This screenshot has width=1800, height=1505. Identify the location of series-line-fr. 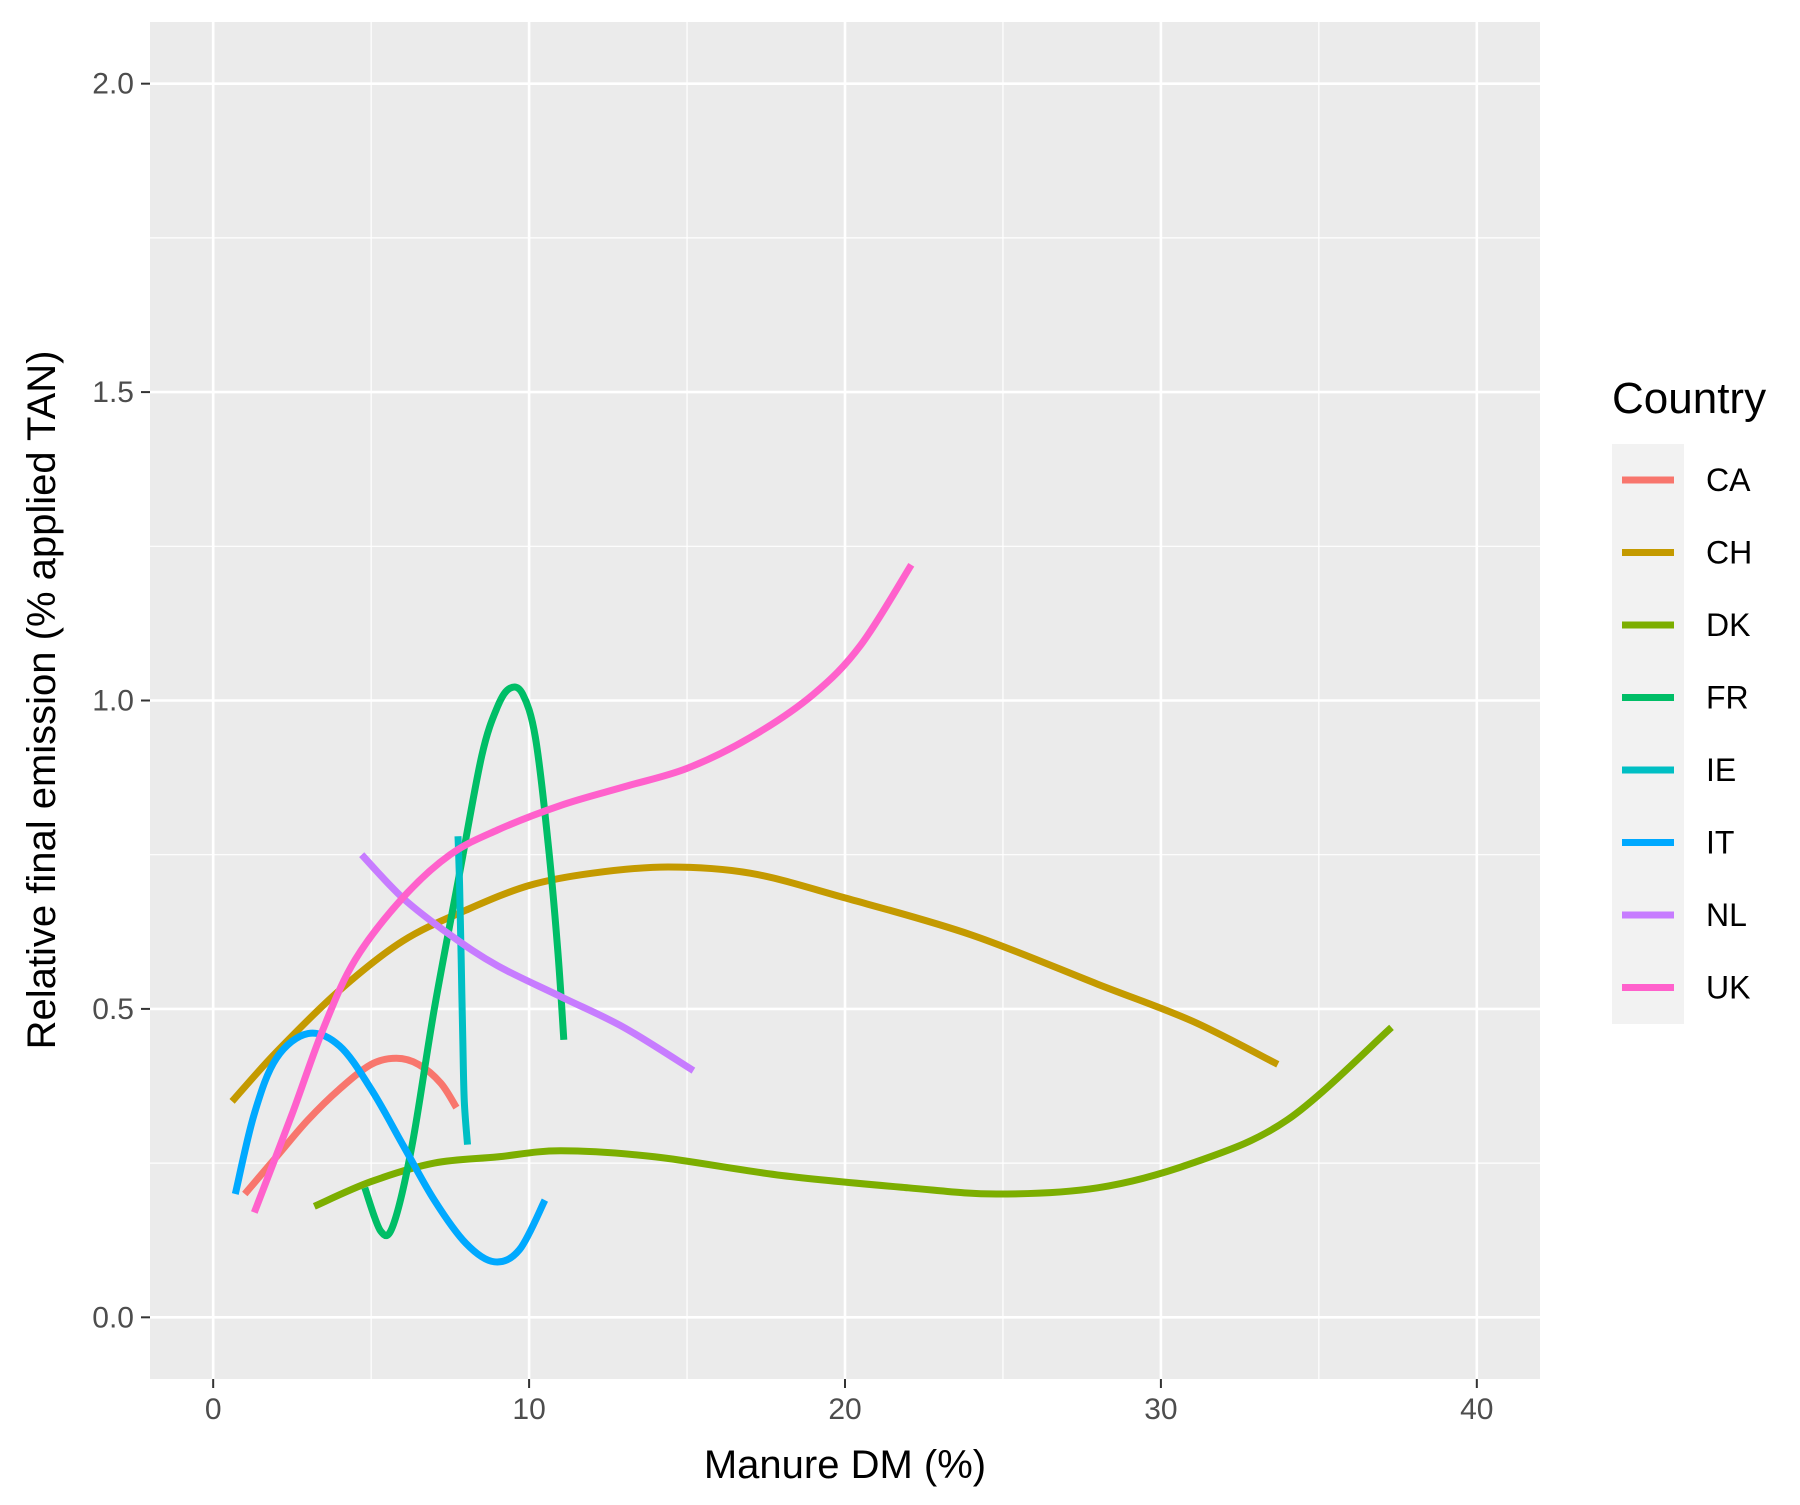
(464, 961).